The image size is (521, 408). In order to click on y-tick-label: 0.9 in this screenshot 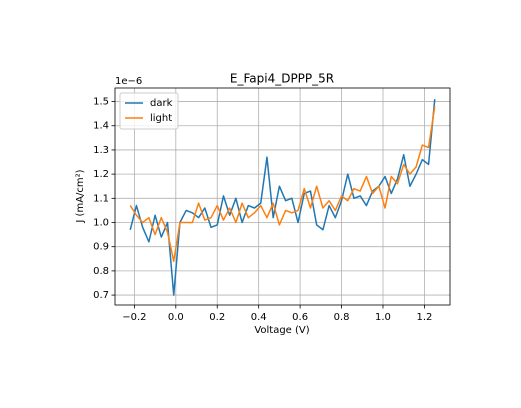, I will do `click(101, 247)`.